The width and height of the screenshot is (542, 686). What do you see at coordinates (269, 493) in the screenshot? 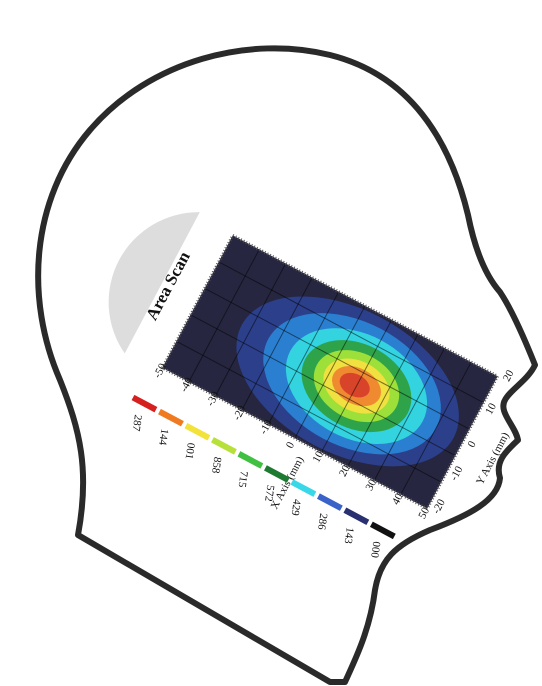
I see `legend-label: 572` at bounding box center [269, 493].